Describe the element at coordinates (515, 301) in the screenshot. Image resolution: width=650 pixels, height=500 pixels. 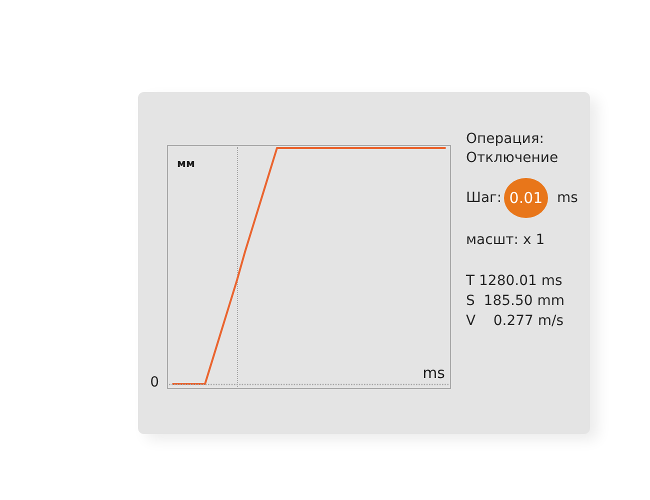
I see `text: S 185.50 mm` at that location.